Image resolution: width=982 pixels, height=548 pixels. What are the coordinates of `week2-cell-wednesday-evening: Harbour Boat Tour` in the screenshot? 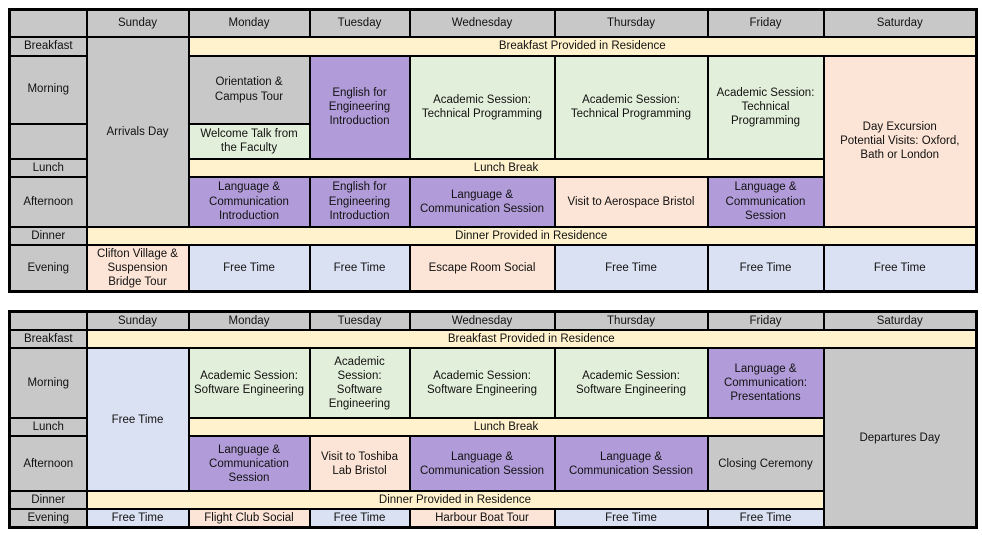 It's located at (482, 518).